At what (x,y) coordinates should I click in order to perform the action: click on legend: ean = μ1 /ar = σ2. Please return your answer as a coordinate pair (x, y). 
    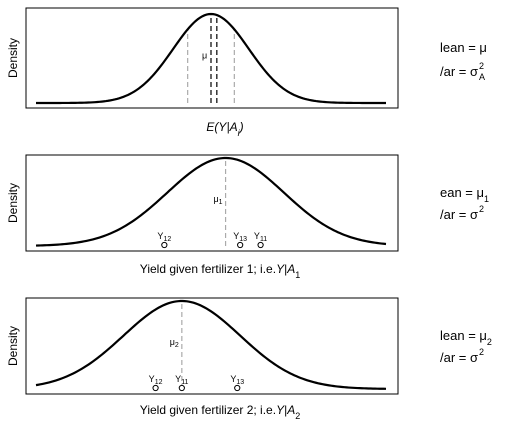
    Looking at the image, I should click on (464, 203).